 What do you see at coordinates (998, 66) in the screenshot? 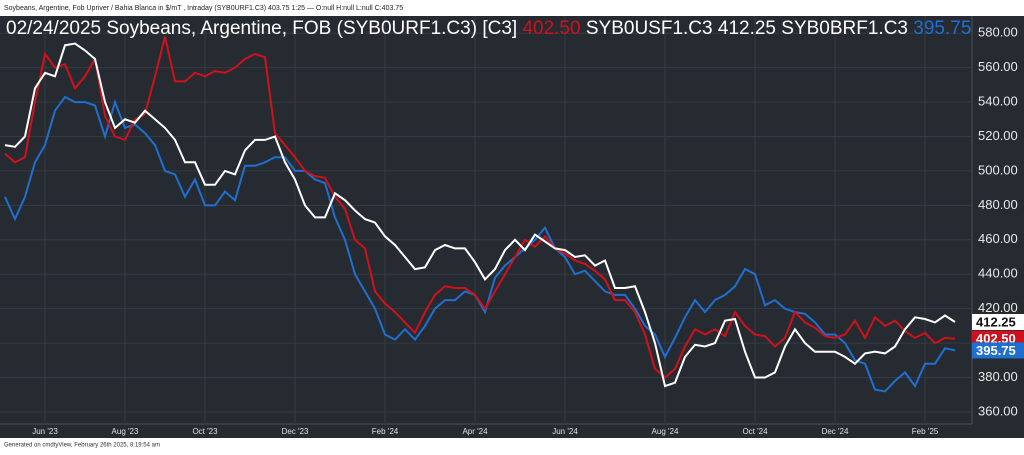
I see `y-tick-label: 560.00` at bounding box center [998, 66].